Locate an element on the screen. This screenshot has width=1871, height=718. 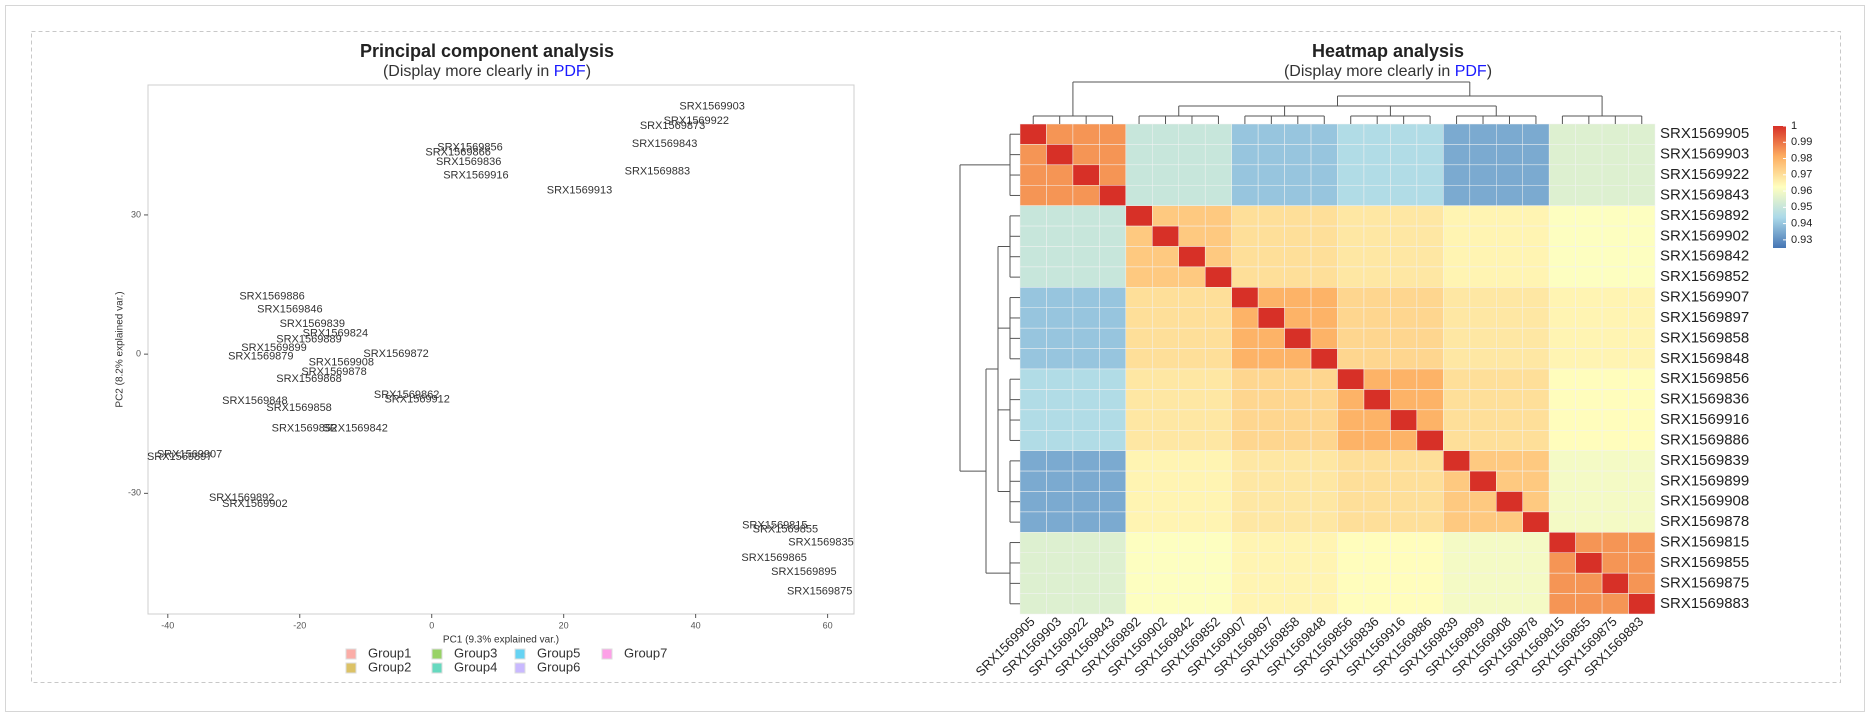
row-label: SRX1569916 is located at coordinates (1704, 419).